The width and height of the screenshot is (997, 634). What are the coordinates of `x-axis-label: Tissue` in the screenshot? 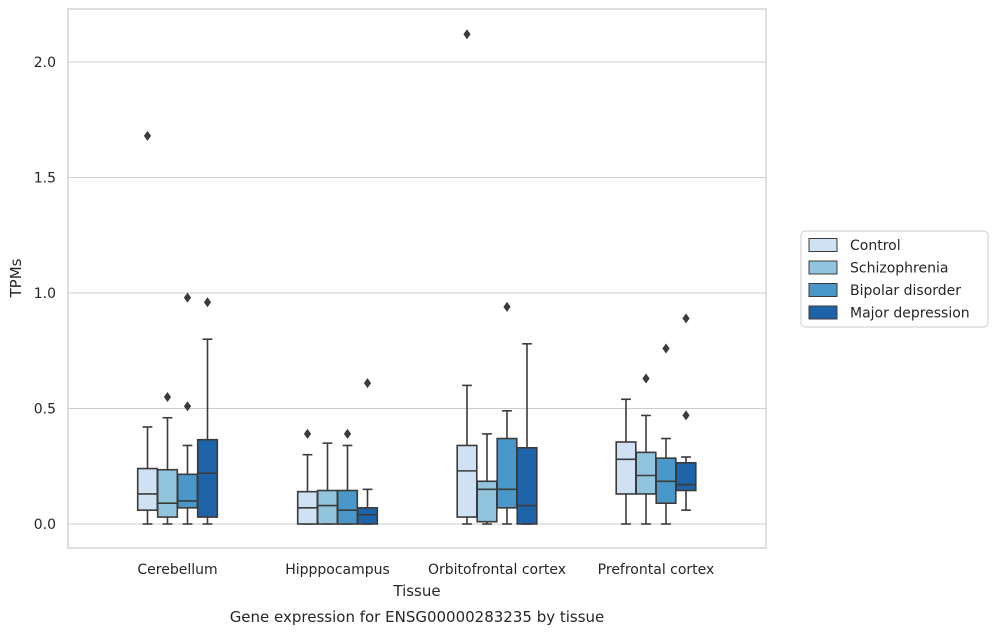 It's located at (416, 591).